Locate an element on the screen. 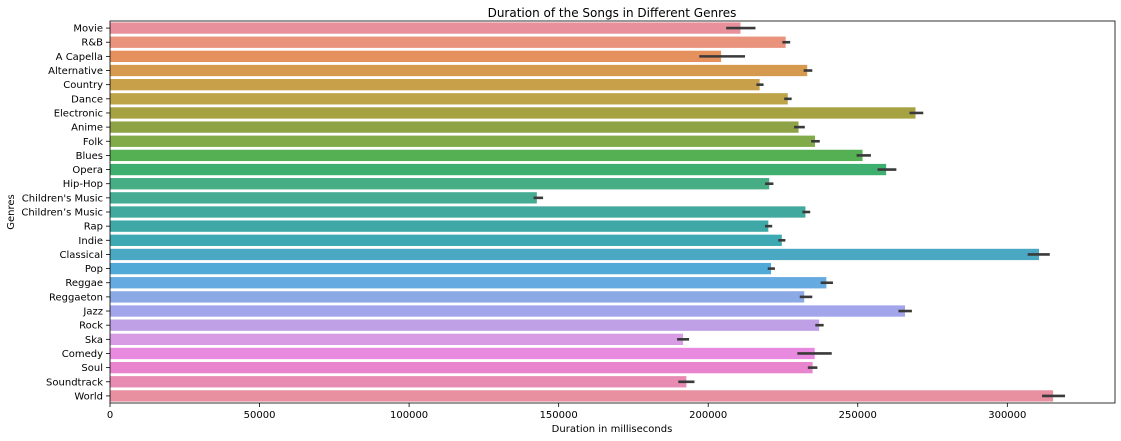 Image resolution: width=1121 pixels, height=441 pixels. y-tick-label-r-b-1: R&B is located at coordinates (92, 43).